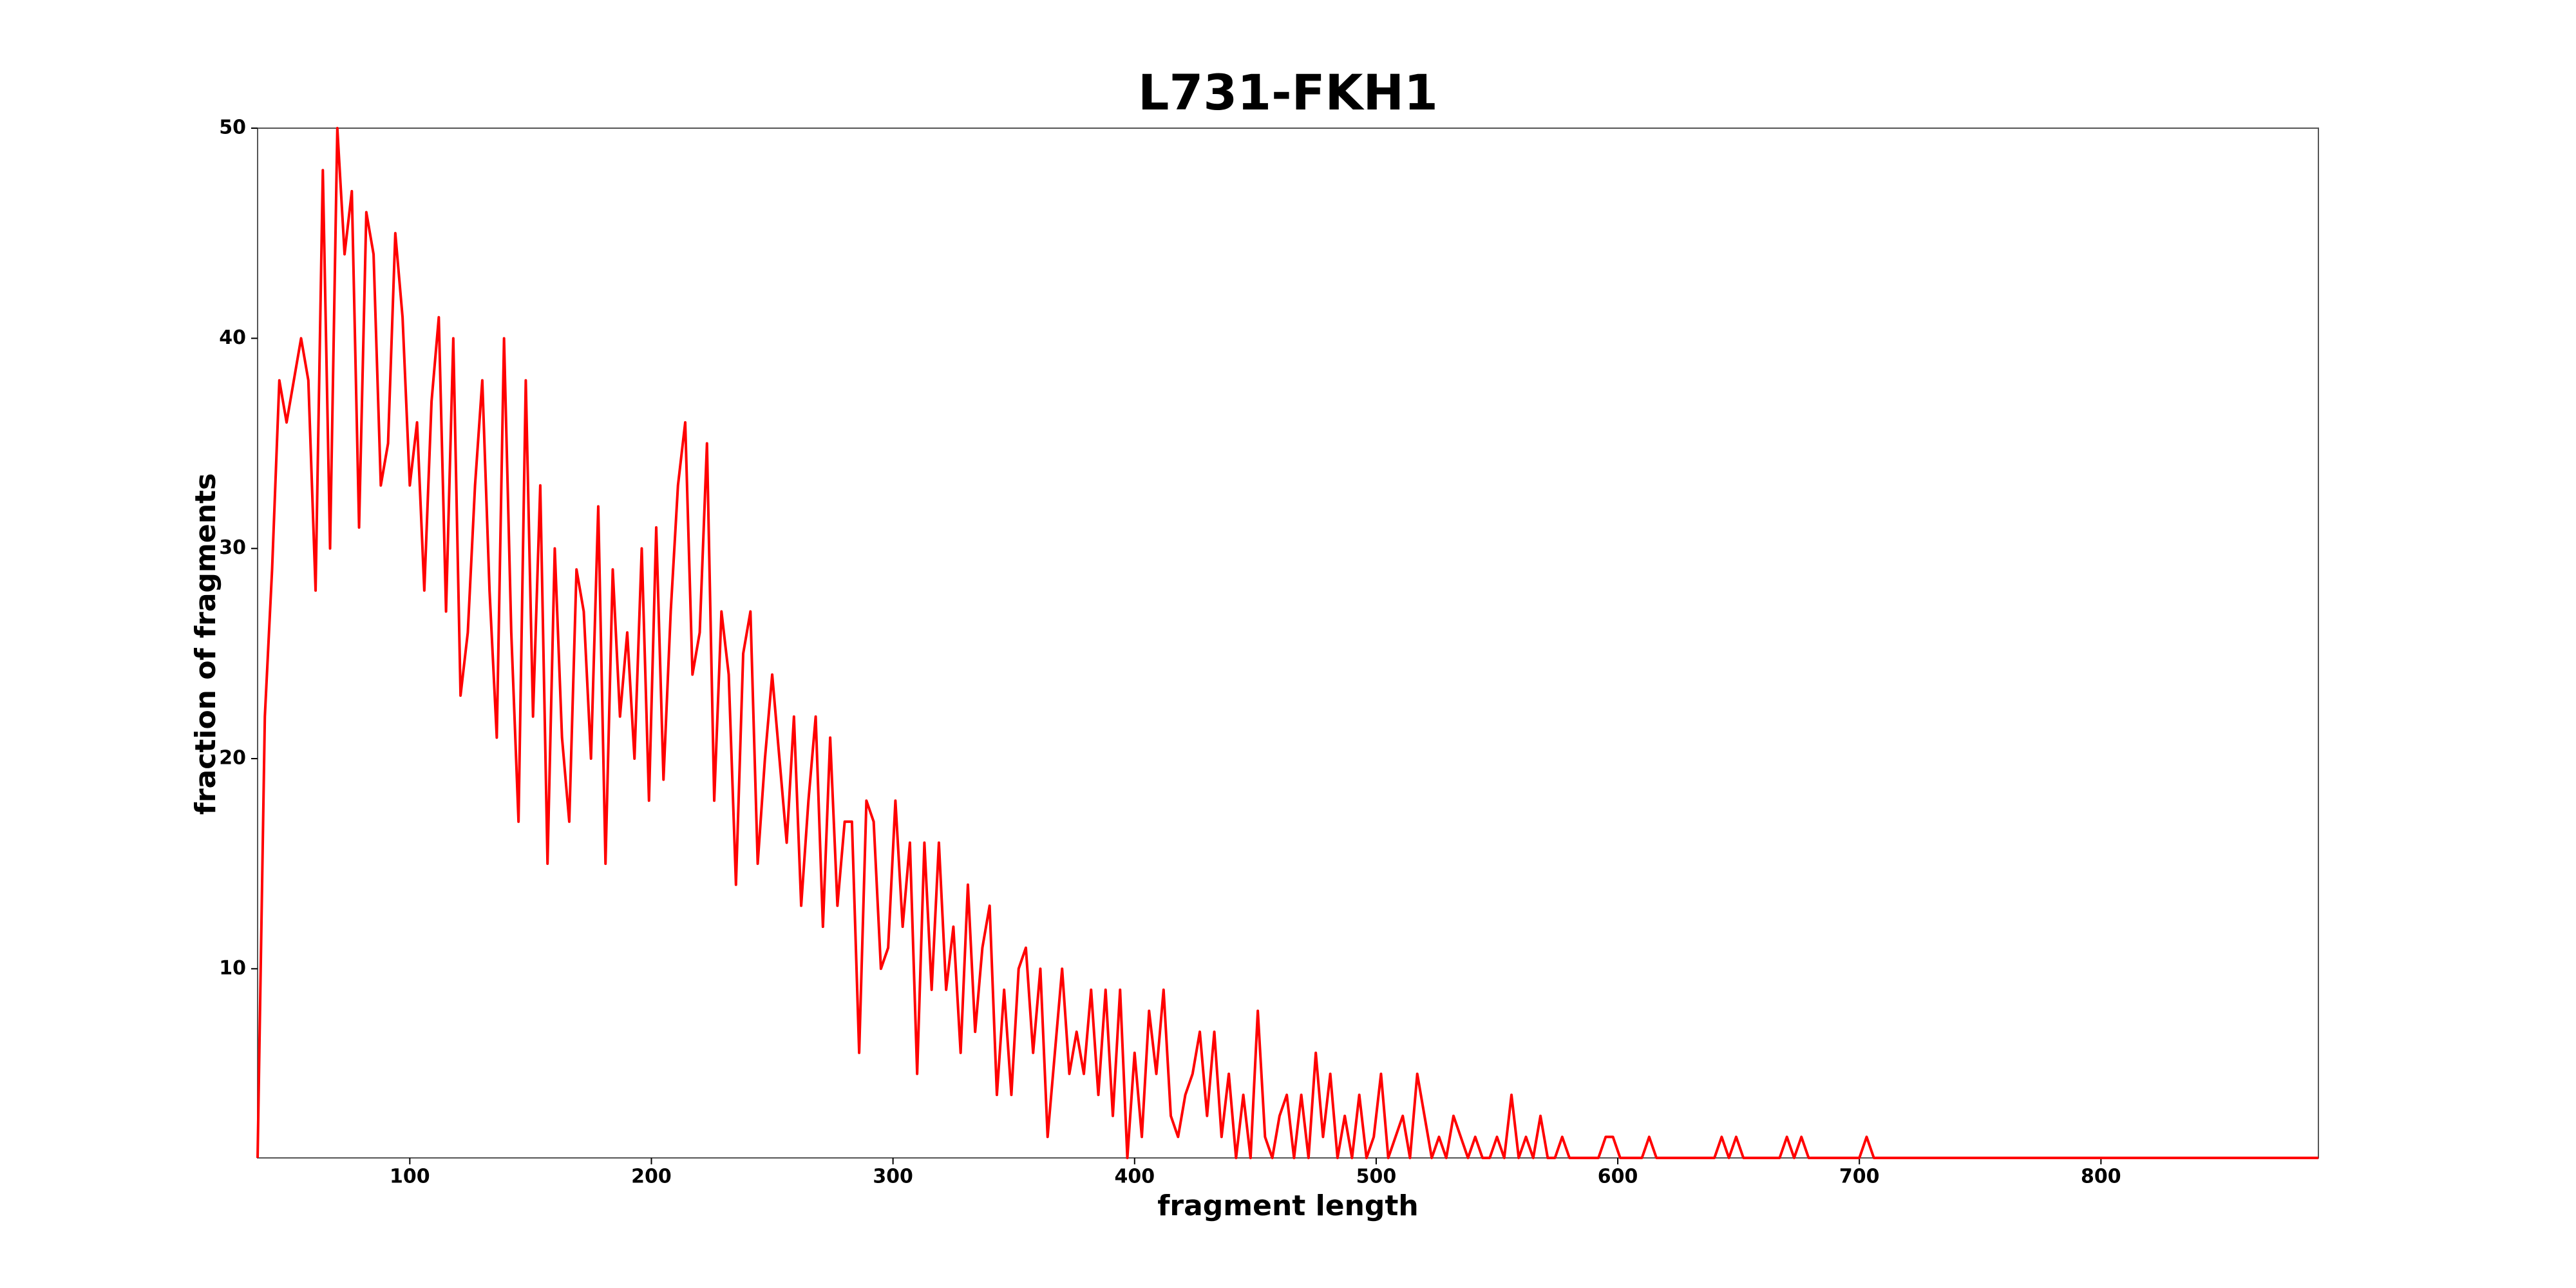 The width and height of the screenshot is (2576, 1288). What do you see at coordinates (1288, 92) in the screenshot?
I see `chart-title: L731-FKH1` at bounding box center [1288, 92].